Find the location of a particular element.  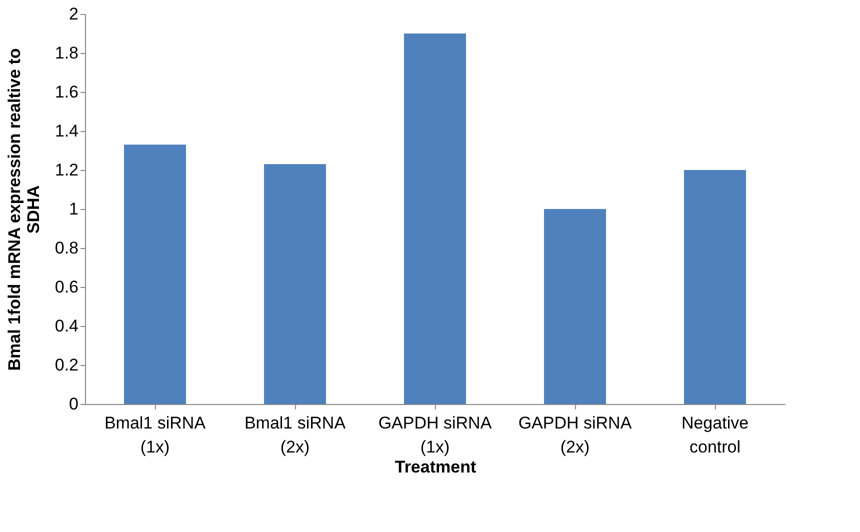

y-tick-label: 1 is located at coordinates (73, 209).